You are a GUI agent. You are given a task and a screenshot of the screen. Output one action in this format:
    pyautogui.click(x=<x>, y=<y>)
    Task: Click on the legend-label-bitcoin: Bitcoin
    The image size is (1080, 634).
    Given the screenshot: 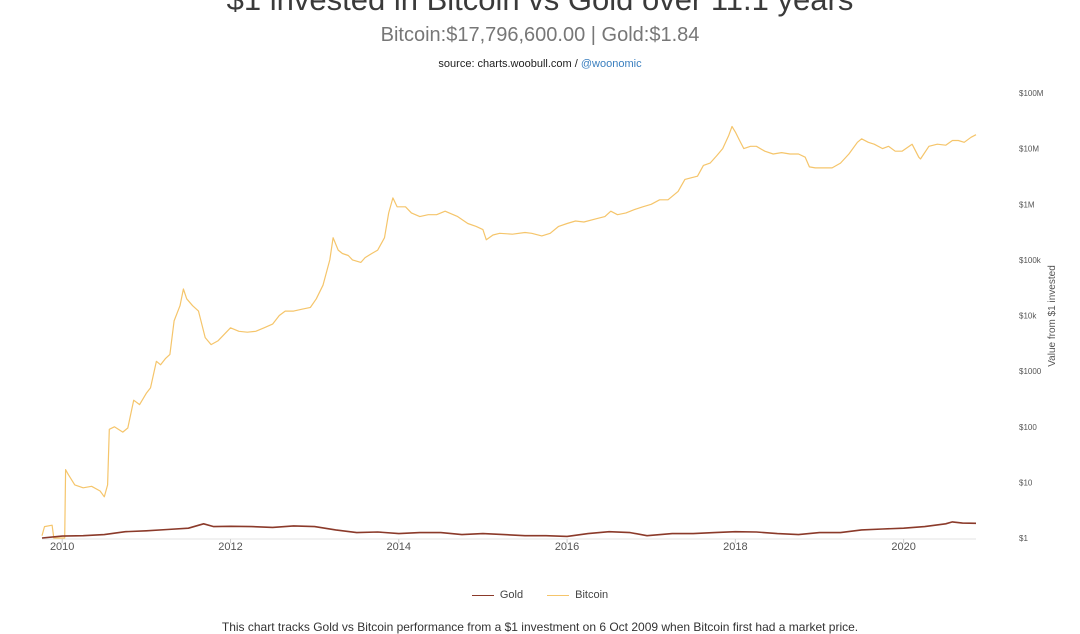 What is the action you would take?
    pyautogui.click(x=592, y=595)
    